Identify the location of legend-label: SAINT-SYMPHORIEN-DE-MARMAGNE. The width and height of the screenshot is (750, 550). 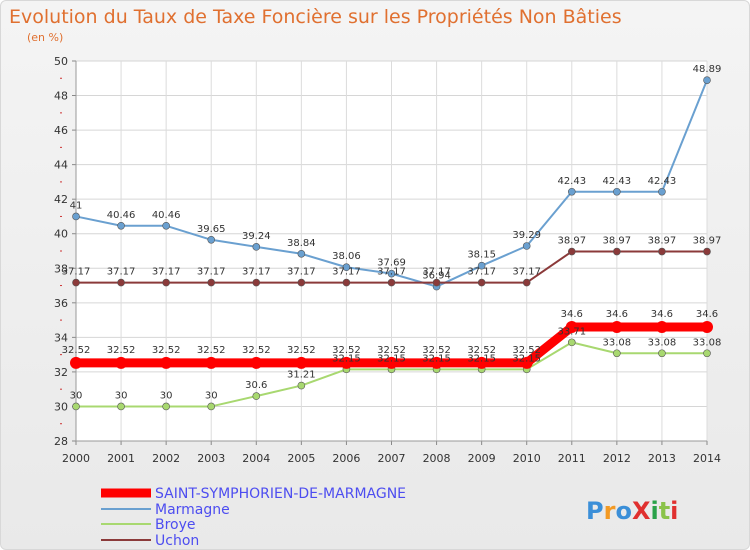
(280, 494).